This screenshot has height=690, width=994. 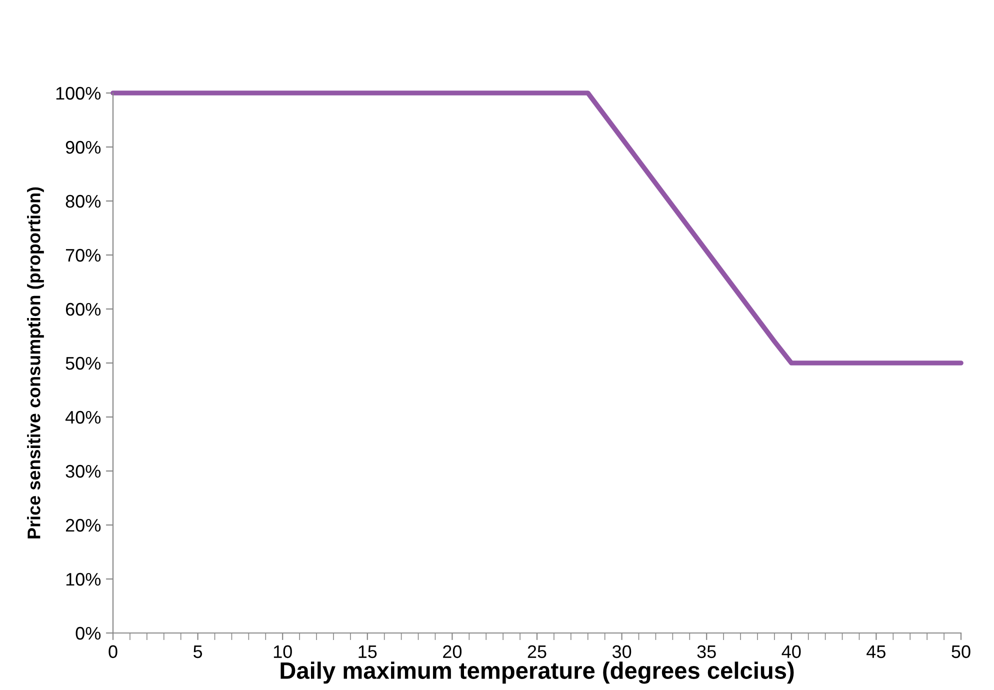 What do you see at coordinates (83, 579) in the screenshot?
I see `y-tick-label: 10%` at bounding box center [83, 579].